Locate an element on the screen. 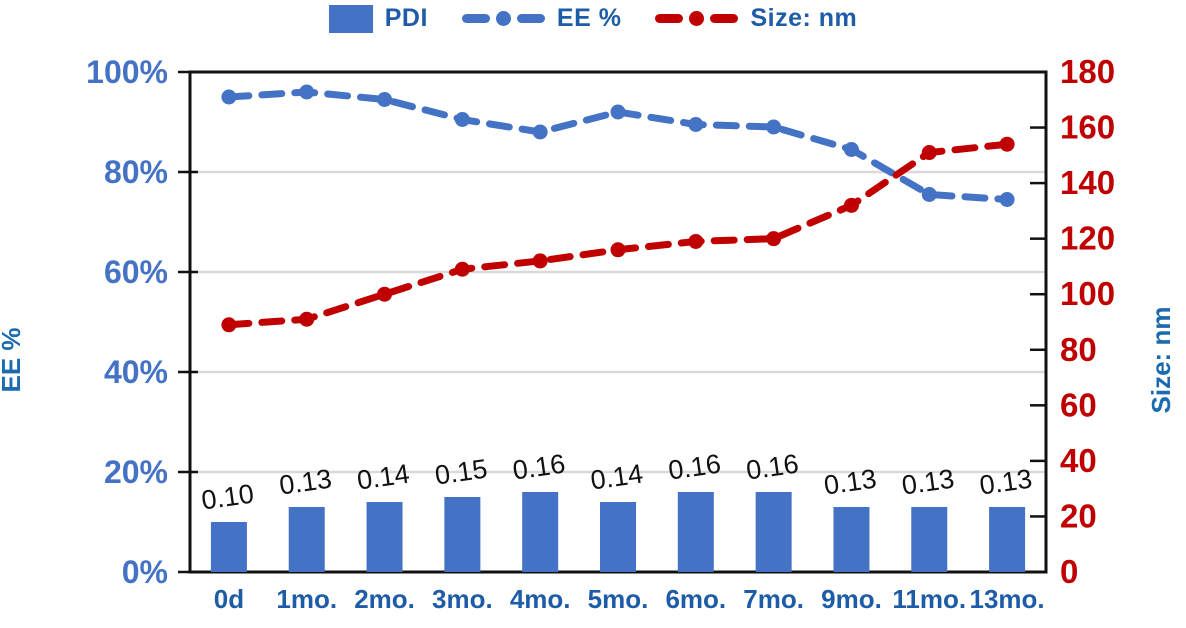 This screenshot has width=1186, height=628. pdi-bar-label: 0.10 is located at coordinates (228, 497).